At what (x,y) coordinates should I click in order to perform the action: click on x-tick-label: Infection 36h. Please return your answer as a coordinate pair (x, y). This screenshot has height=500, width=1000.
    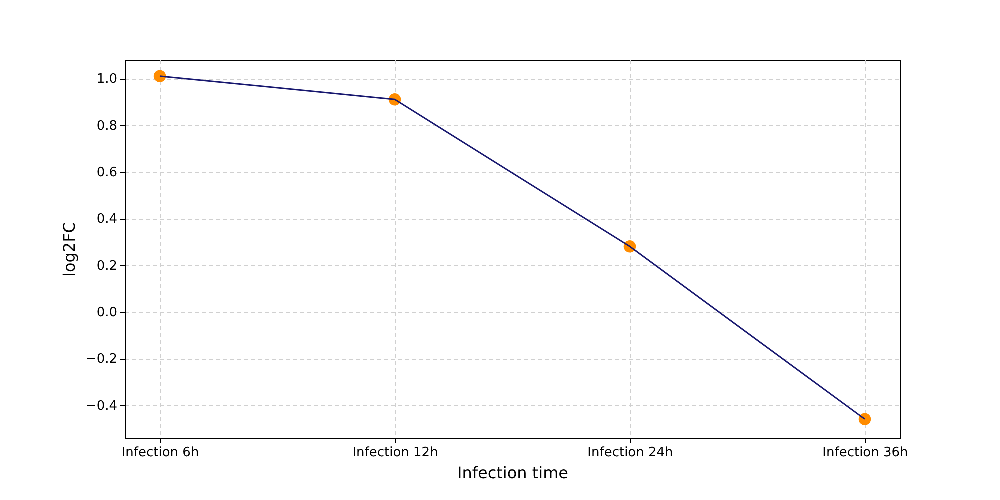
    Looking at the image, I should click on (865, 453).